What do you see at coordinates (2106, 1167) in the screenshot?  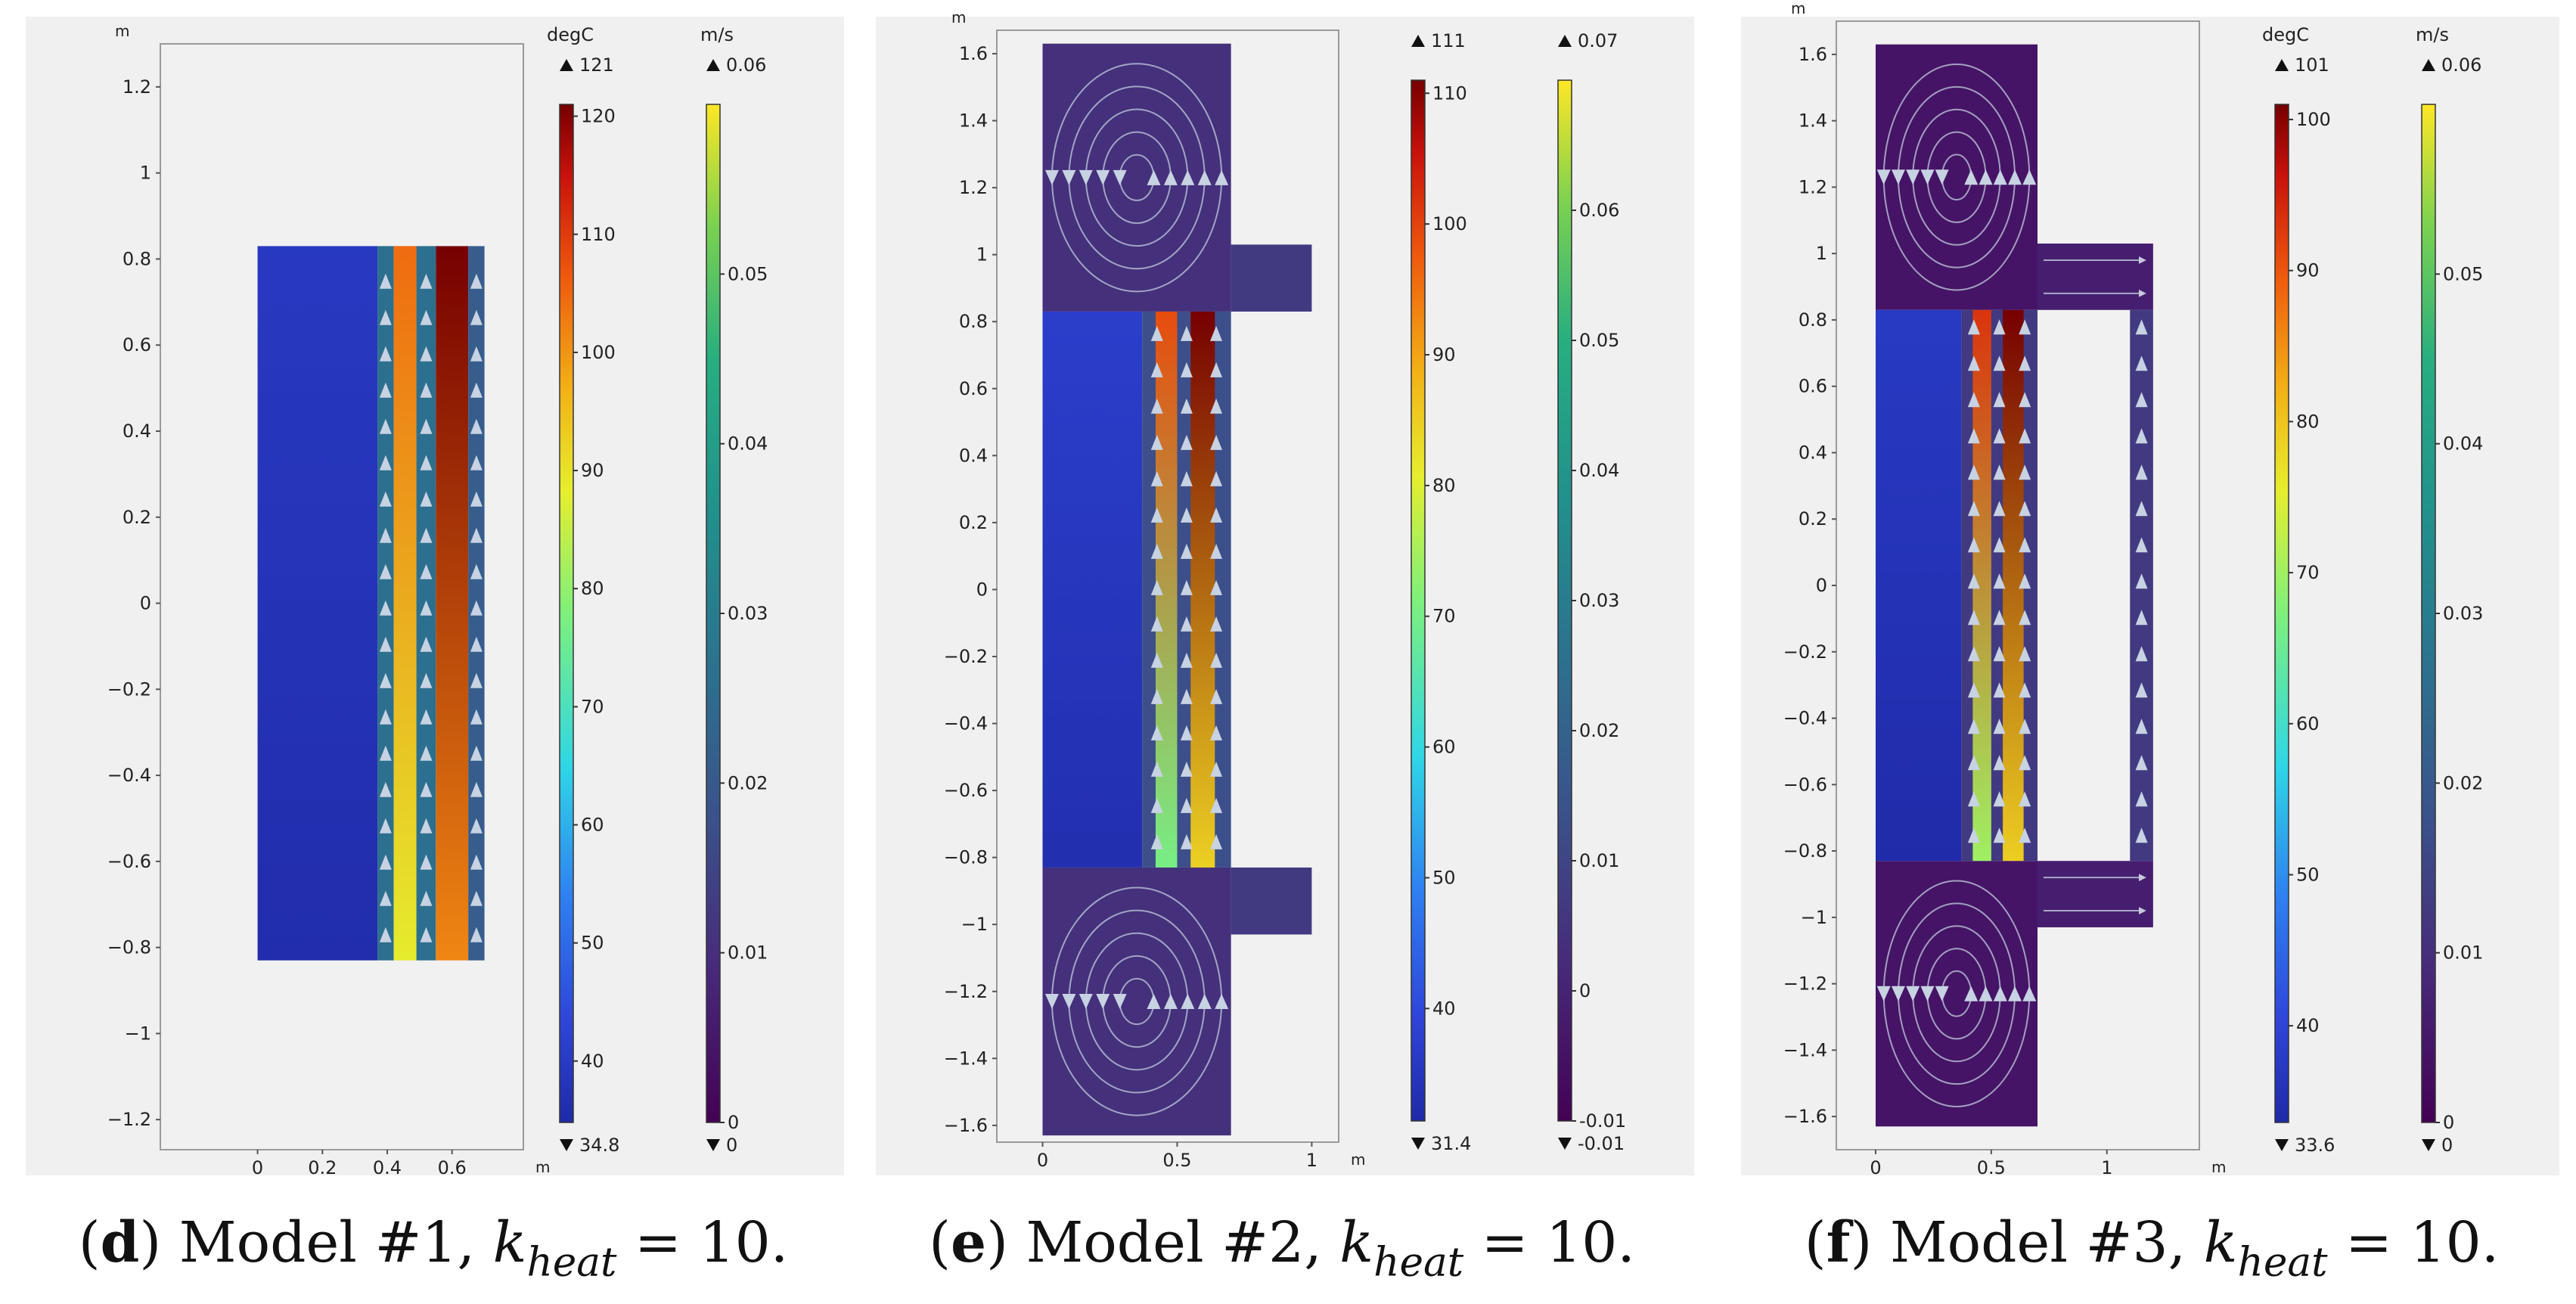 I see `x-tick-label: 1` at bounding box center [2106, 1167].